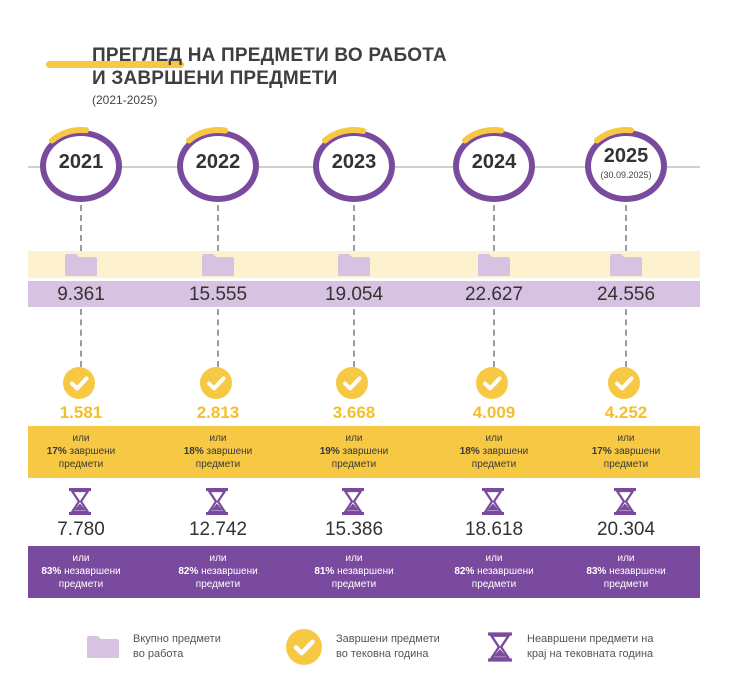 The width and height of the screenshot is (730, 682). Describe the element at coordinates (494, 571) in the screenshot. I see `open-percent-text: или 82% незавршени предмети` at that location.